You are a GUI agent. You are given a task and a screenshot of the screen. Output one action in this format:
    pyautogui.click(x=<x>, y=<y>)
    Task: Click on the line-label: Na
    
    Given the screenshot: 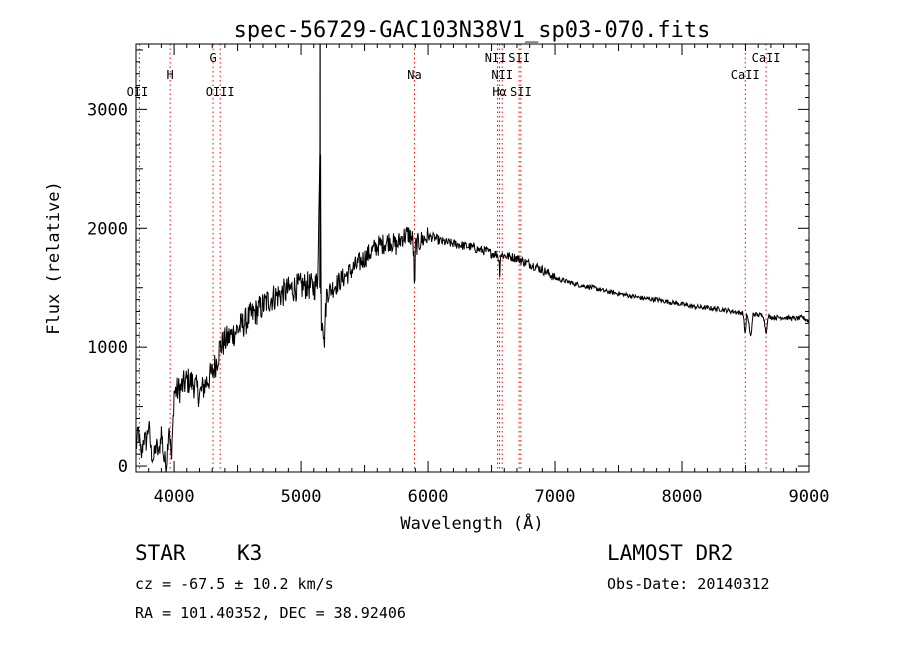 What is the action you would take?
    pyautogui.click(x=414, y=75)
    